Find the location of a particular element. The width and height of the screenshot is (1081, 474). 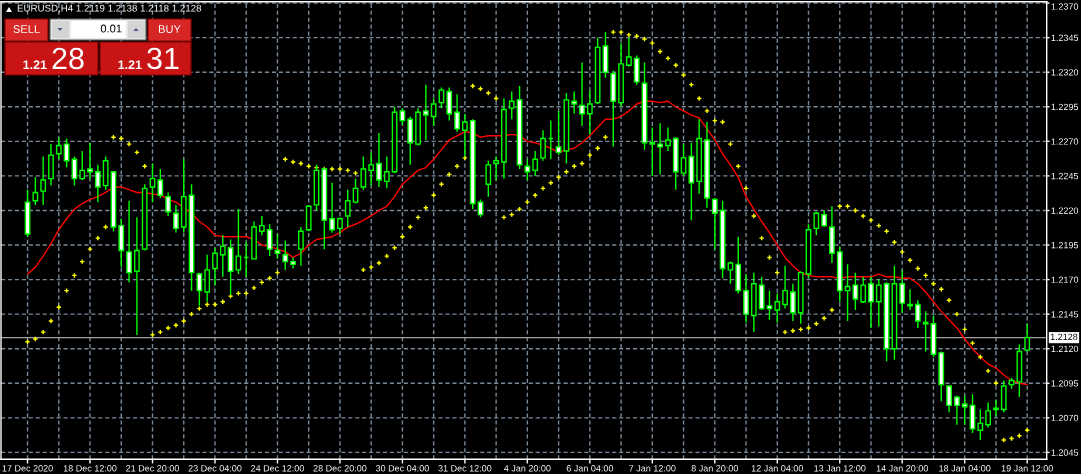

x-tick-label: 18 Dec 12:00 is located at coordinates (90, 468).